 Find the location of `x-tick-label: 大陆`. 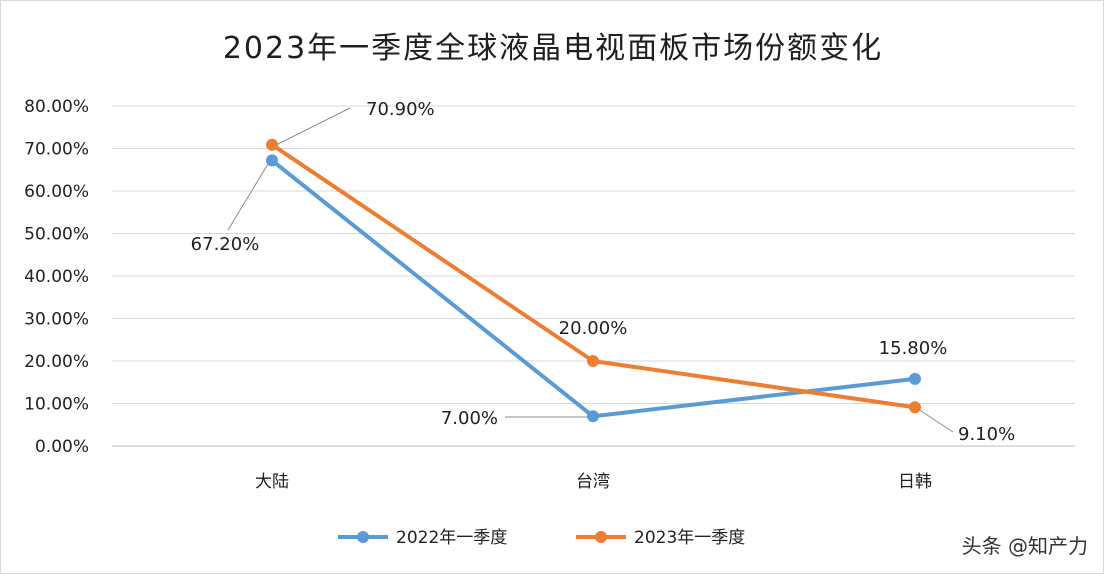

x-tick-label: 大陆 is located at coordinates (272, 482).